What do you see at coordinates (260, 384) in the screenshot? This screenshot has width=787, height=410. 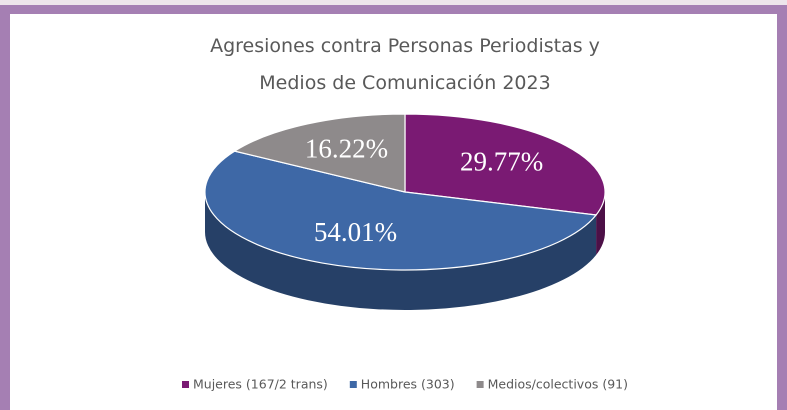 I see `legend-label: Mujeres (167/2 trans)` at bounding box center [260, 384].